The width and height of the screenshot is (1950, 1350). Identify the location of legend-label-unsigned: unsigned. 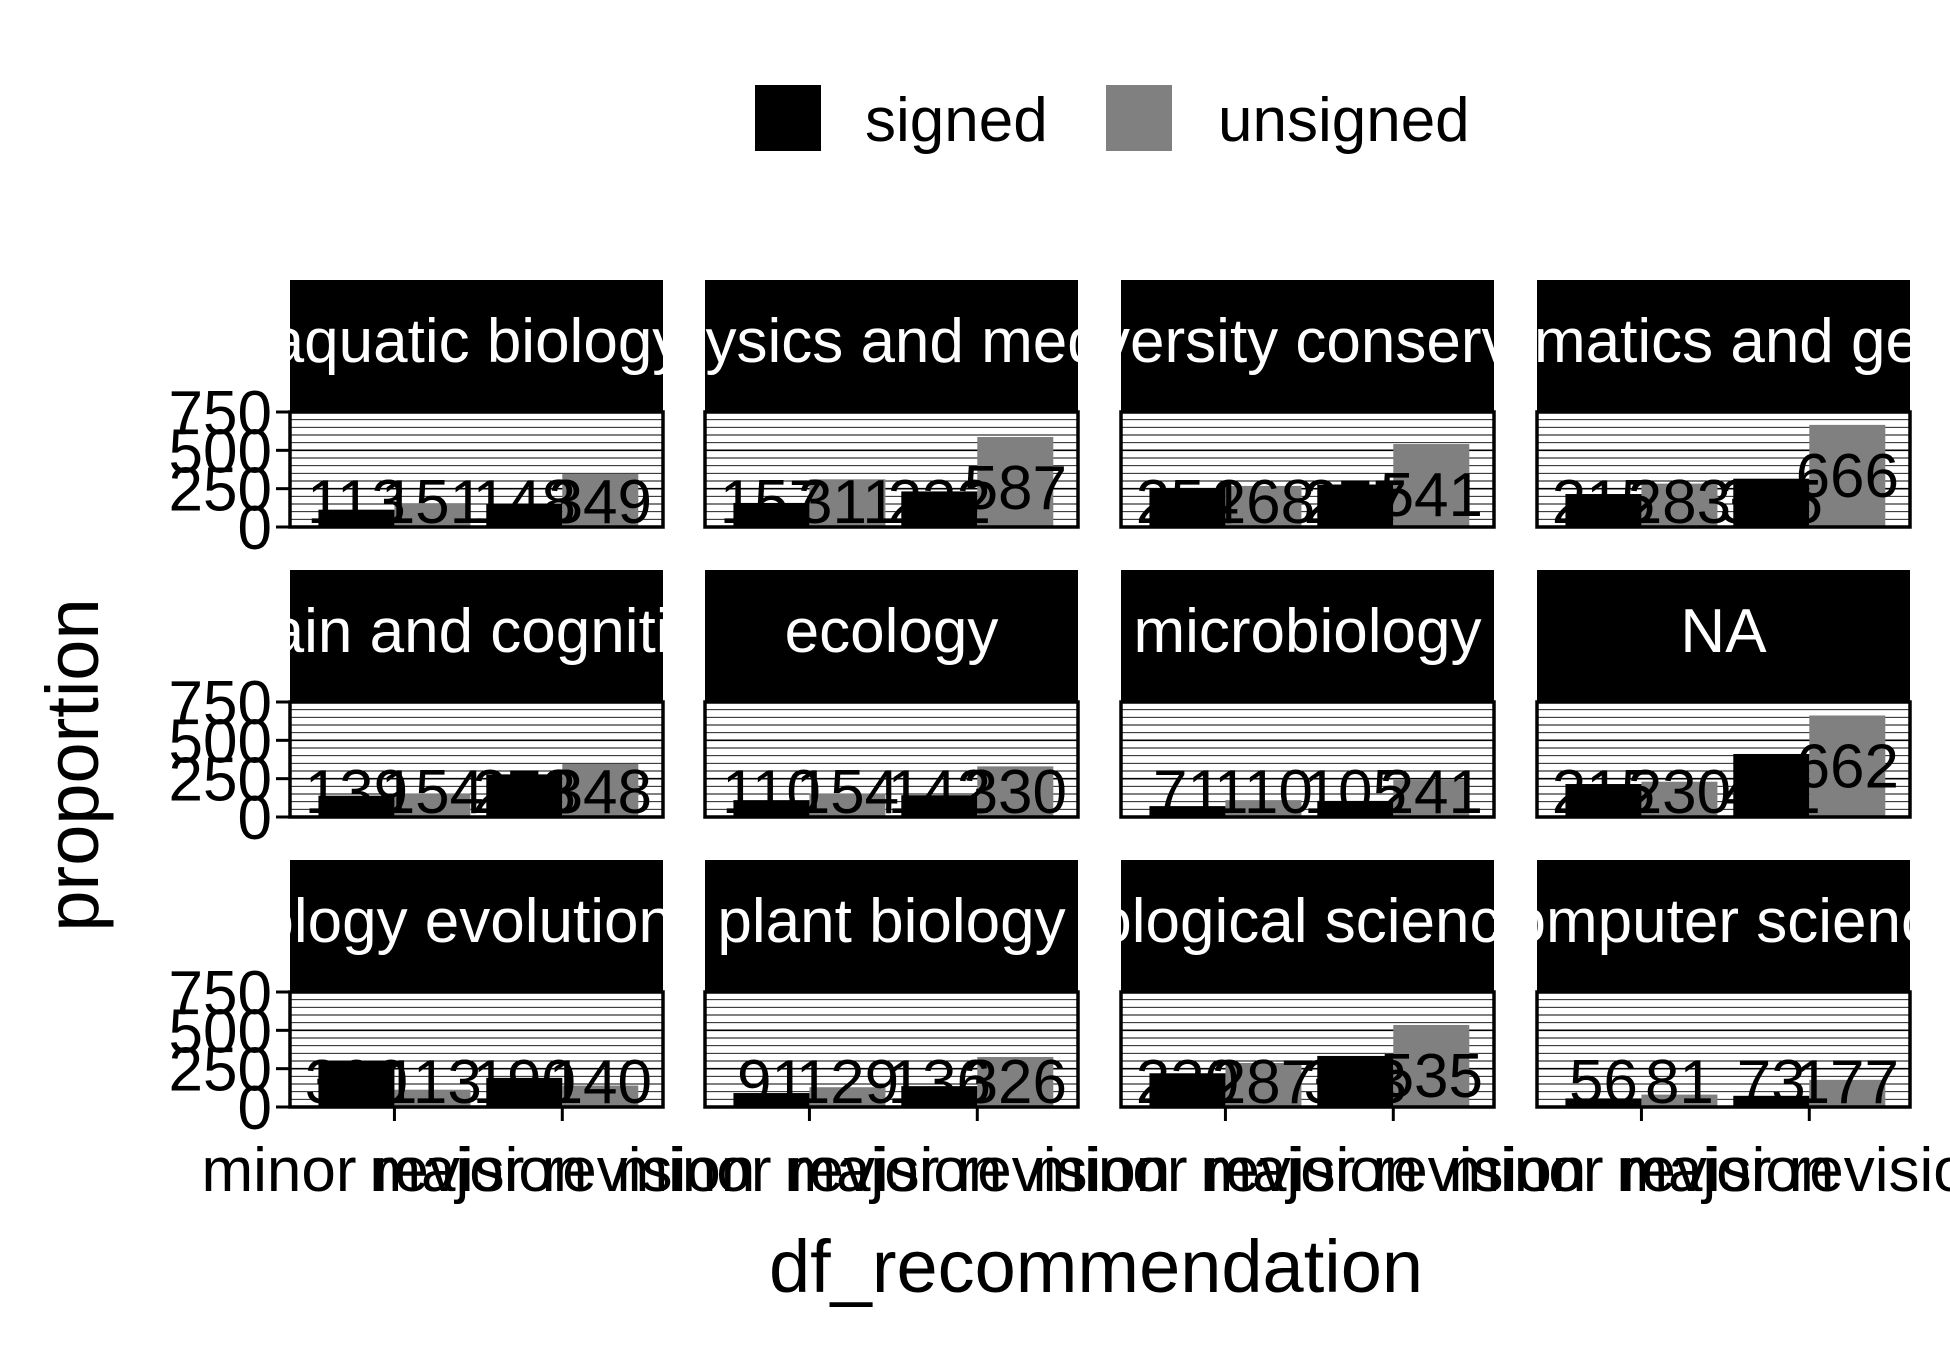
(1344, 120).